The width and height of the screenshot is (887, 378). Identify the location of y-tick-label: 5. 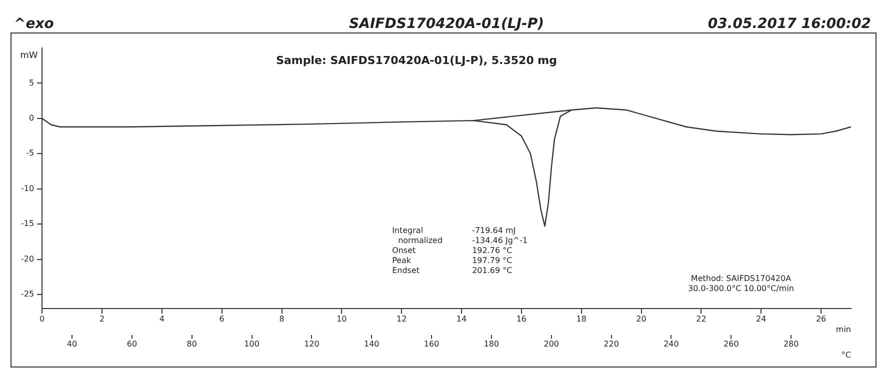
(31, 83).